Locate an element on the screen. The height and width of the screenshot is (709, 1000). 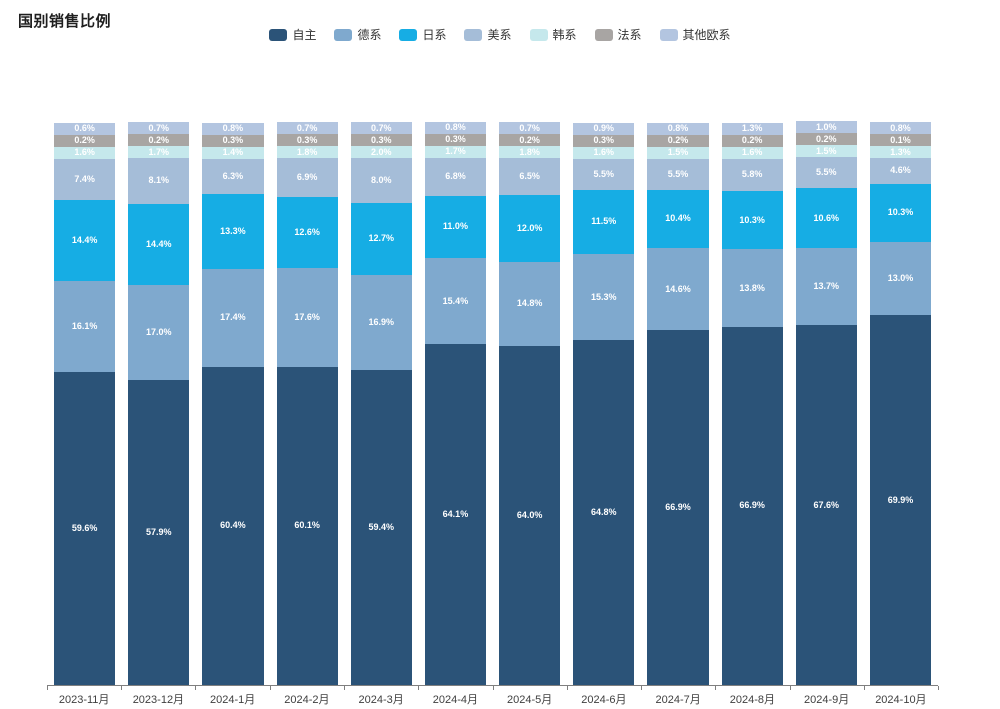
segment-日系-2024-5月: 12.0% is located at coordinates (530, 228).